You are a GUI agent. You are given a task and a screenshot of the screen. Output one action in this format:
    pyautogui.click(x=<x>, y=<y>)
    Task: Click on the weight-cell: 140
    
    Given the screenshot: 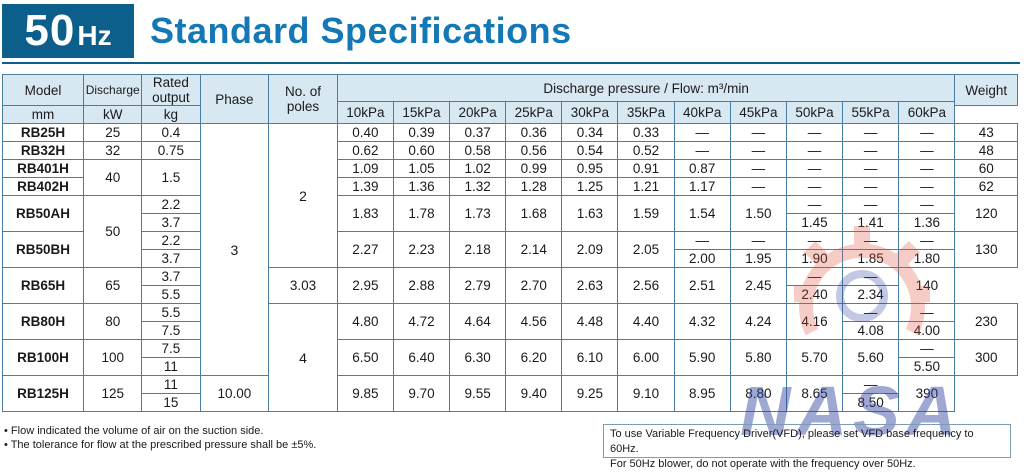 What is the action you would take?
    pyautogui.click(x=927, y=285)
    